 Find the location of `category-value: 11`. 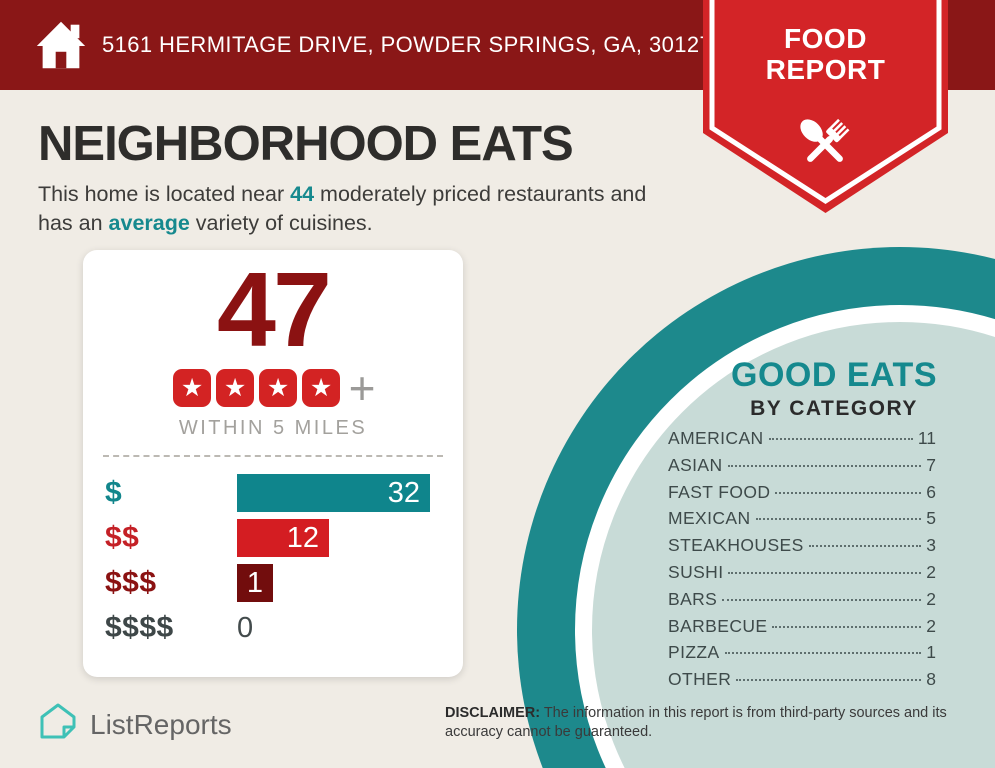

category-value: 11 is located at coordinates (926, 438).